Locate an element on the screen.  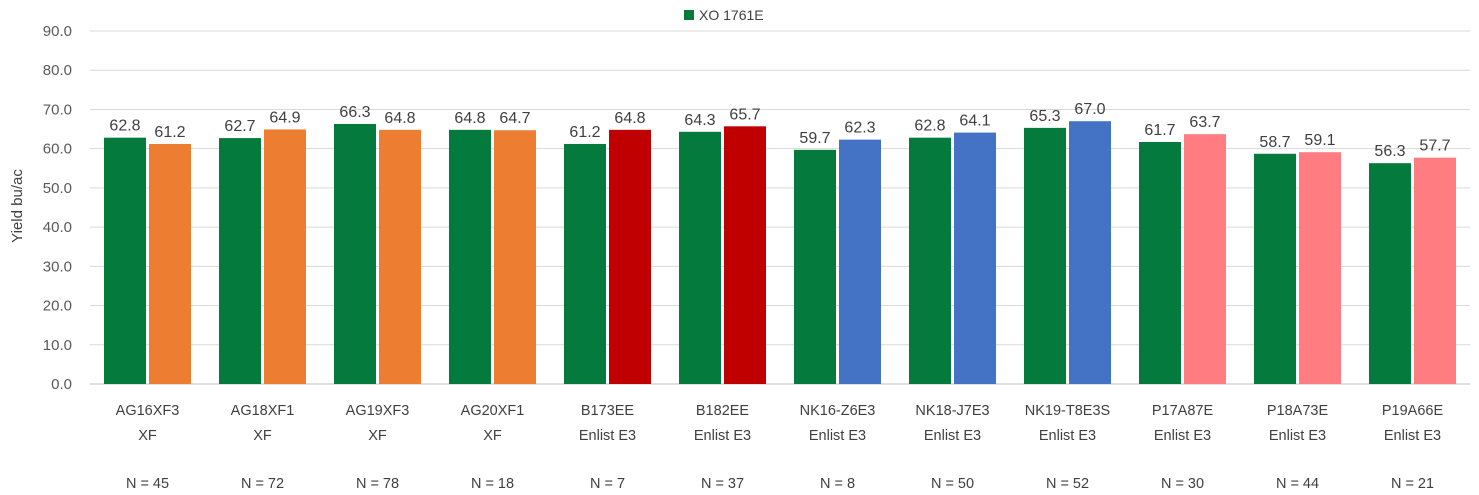
sample-size-label: N = 8 is located at coordinates (837, 484).